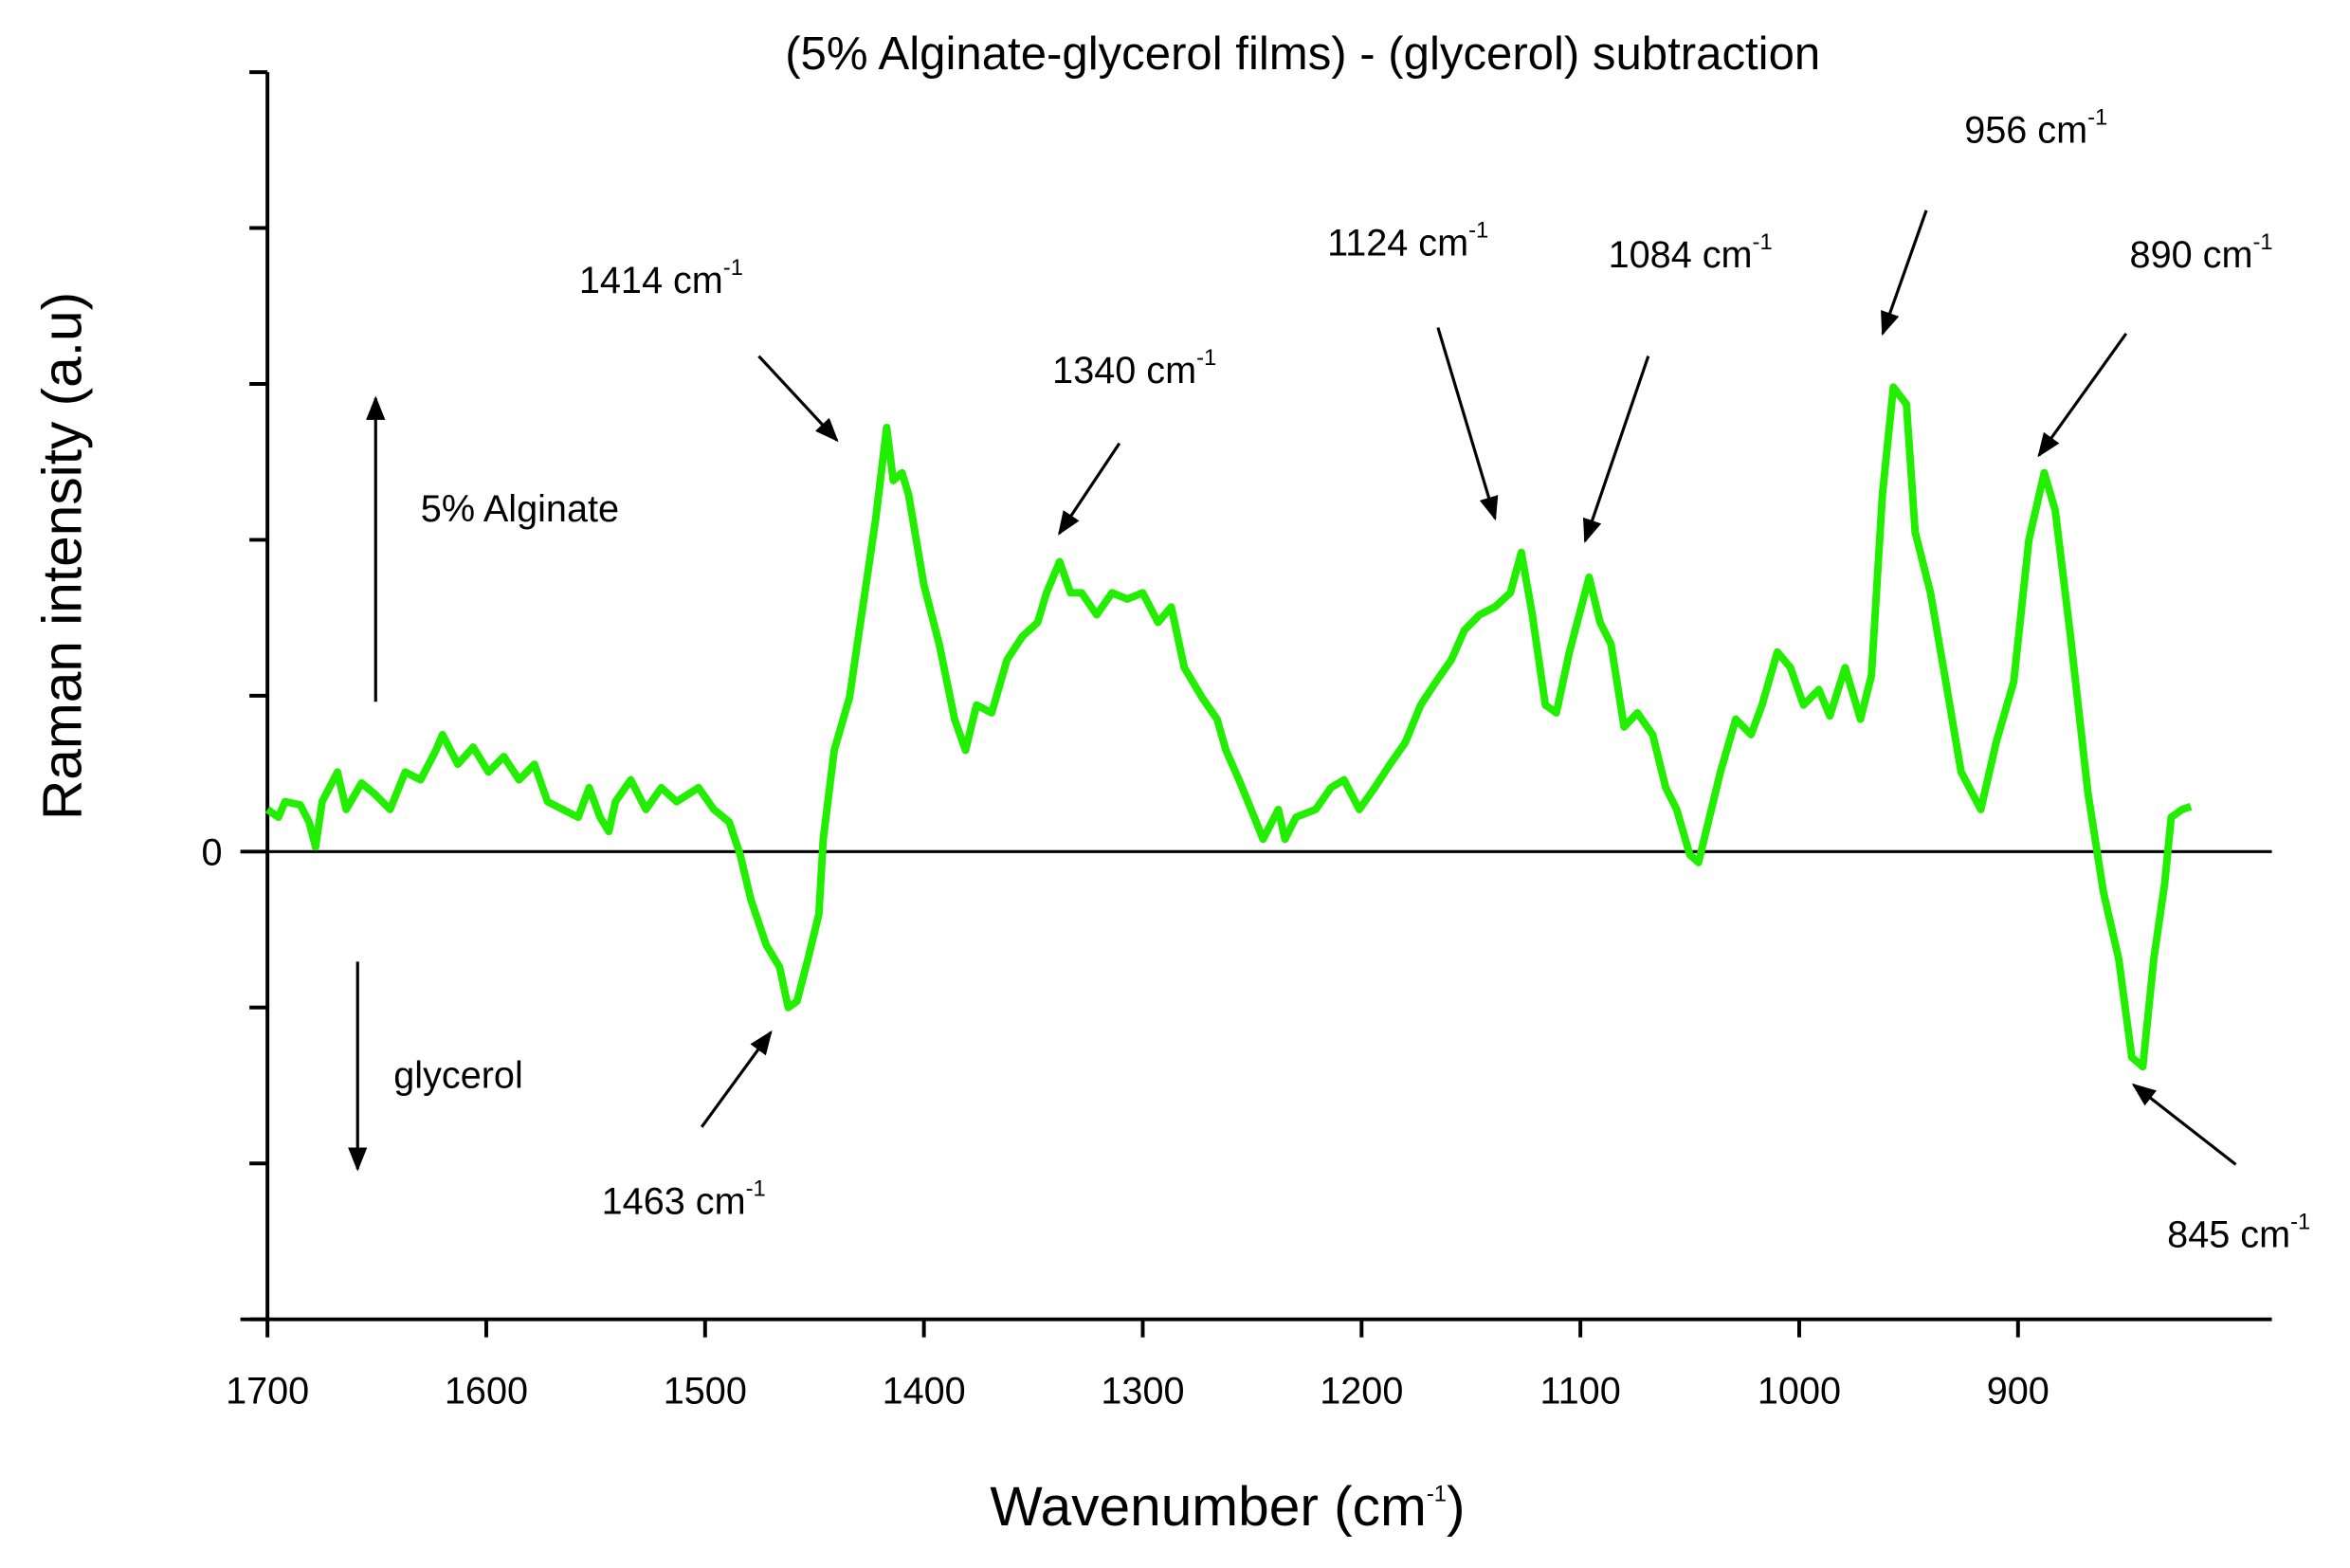 This screenshot has height=1568, width=2350. I want to click on annotation-text: 1124 cm, so click(1397, 243).